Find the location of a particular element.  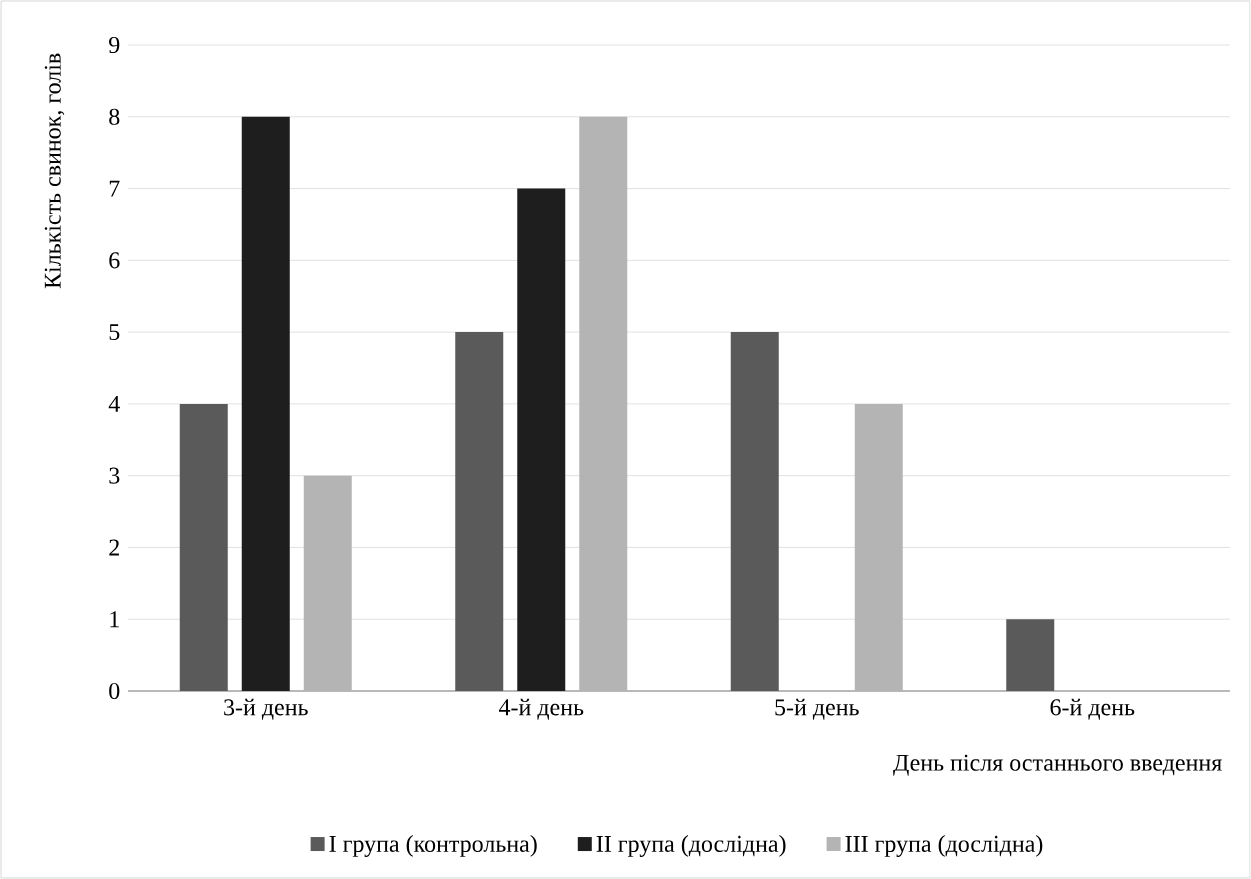

x-tick-label: 4-й день is located at coordinates (541, 709).